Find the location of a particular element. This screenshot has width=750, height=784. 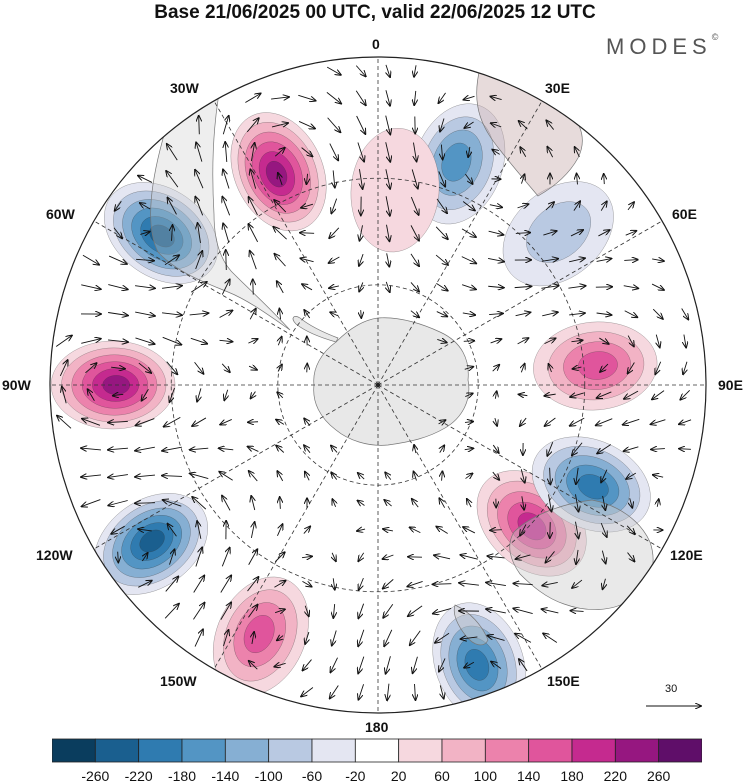

lon-label-90w: 90W is located at coordinates (16, 385).